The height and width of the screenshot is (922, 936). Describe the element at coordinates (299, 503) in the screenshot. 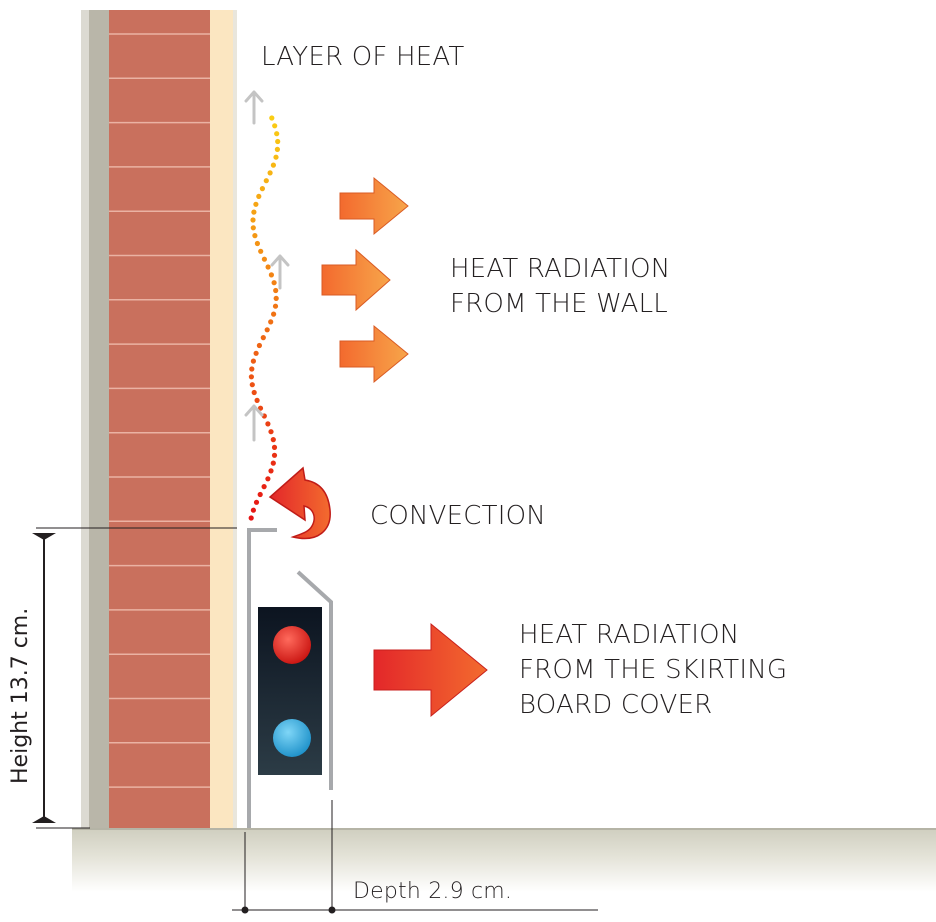

I see `curved-arrow-icon` at that location.